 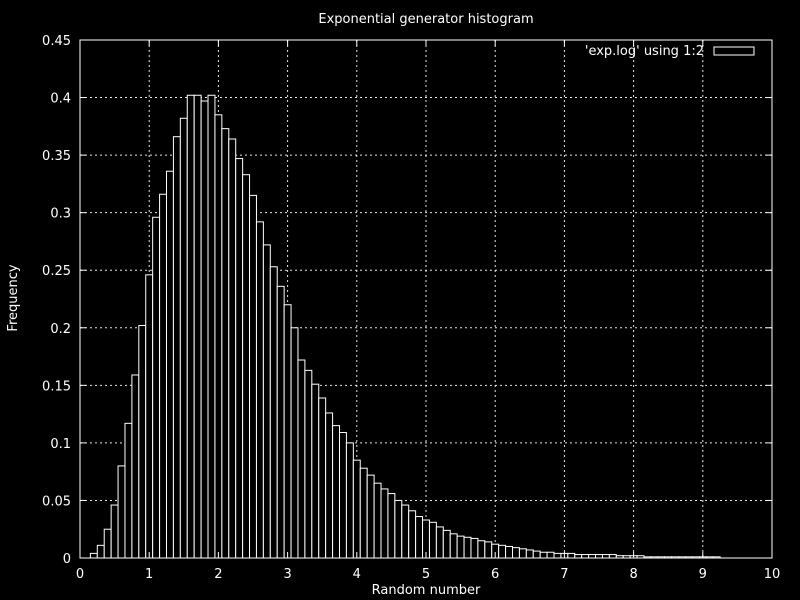 I want to click on x-tick-label: 0, so click(x=80, y=574).